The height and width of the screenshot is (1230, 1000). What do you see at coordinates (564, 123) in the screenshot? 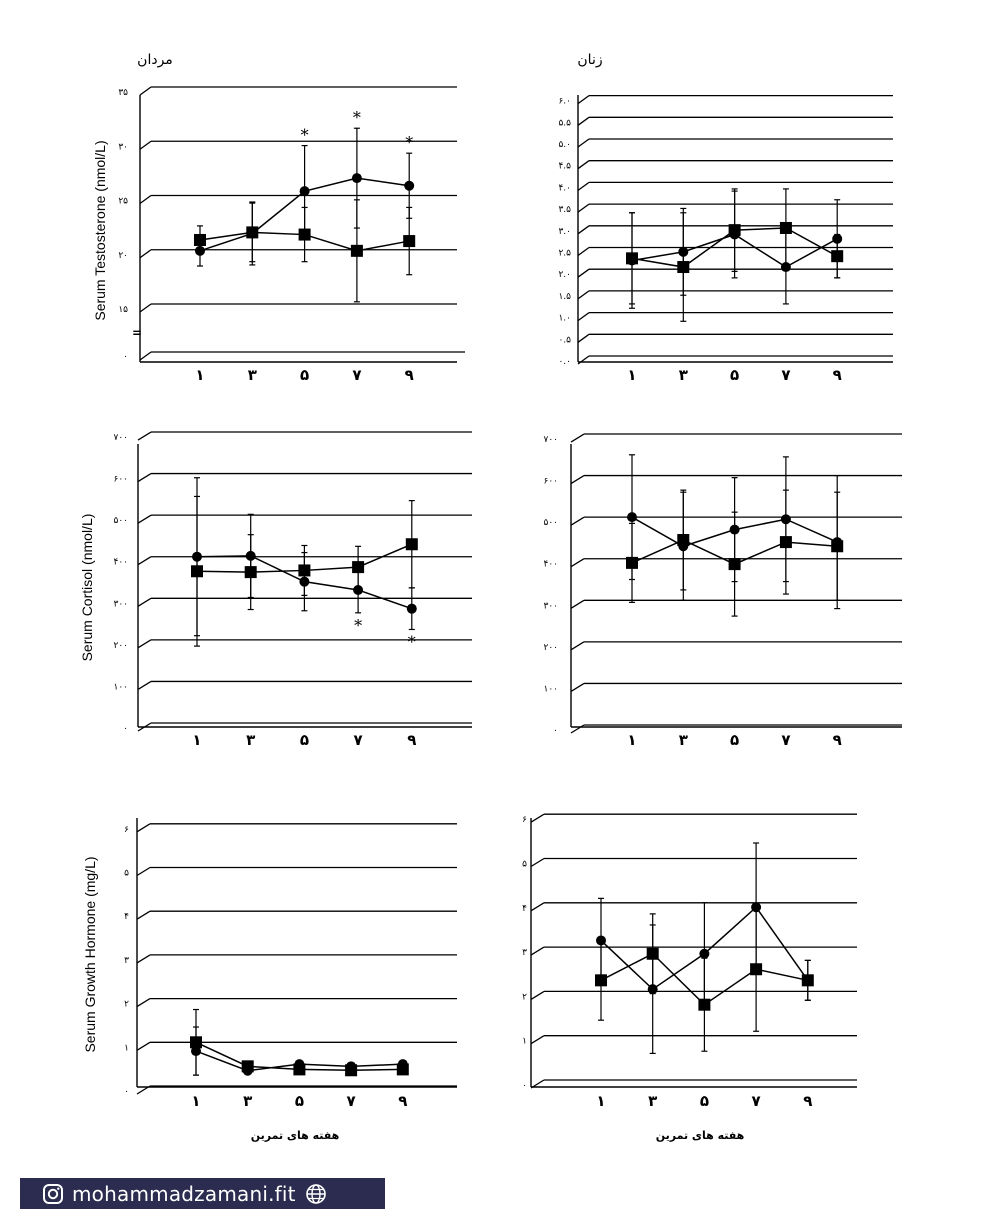
I see `y-tick-label: ۵.۵` at bounding box center [564, 123].